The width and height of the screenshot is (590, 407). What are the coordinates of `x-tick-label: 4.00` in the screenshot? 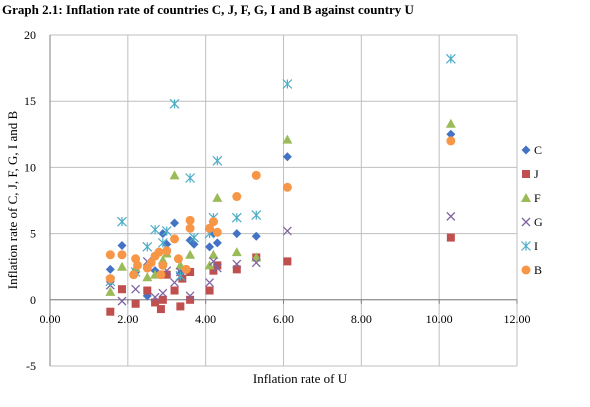 It's located at (205, 319).